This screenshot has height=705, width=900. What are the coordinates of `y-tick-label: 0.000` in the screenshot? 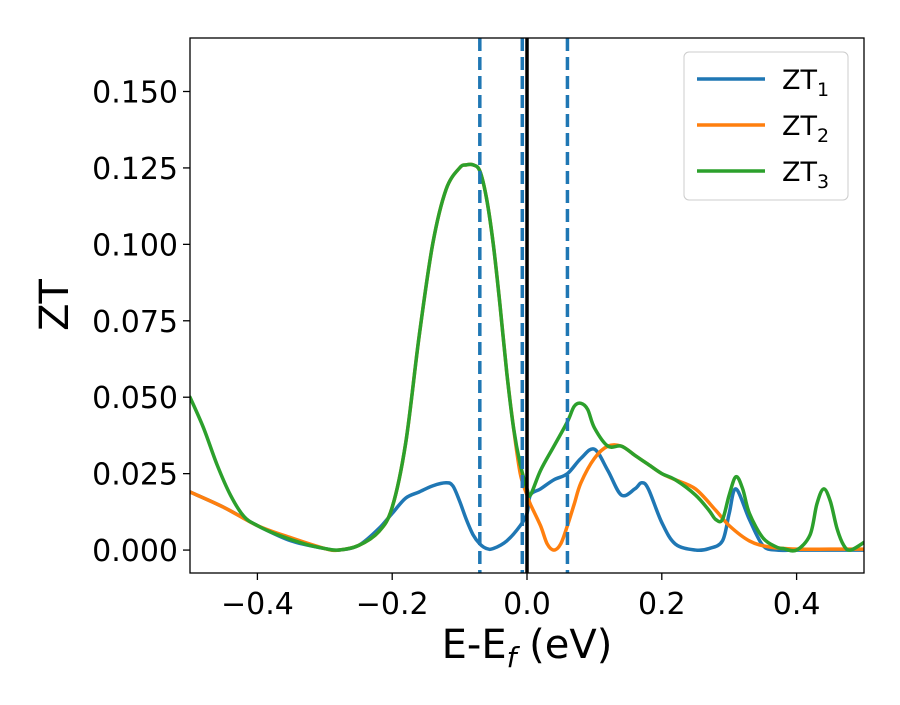 It's located at (135, 551).